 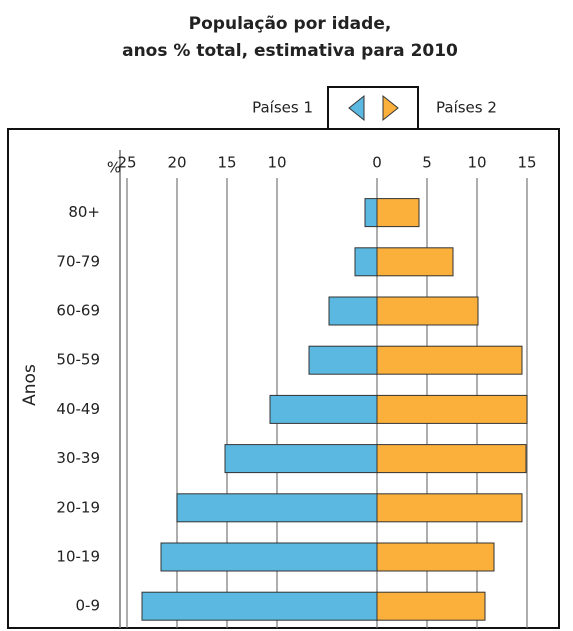 I want to click on y-tick-label: 30-39, so click(x=78, y=458).